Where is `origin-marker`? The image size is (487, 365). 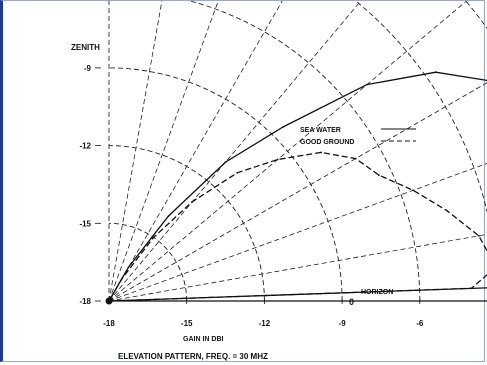
origin-marker is located at coordinates (109, 301).